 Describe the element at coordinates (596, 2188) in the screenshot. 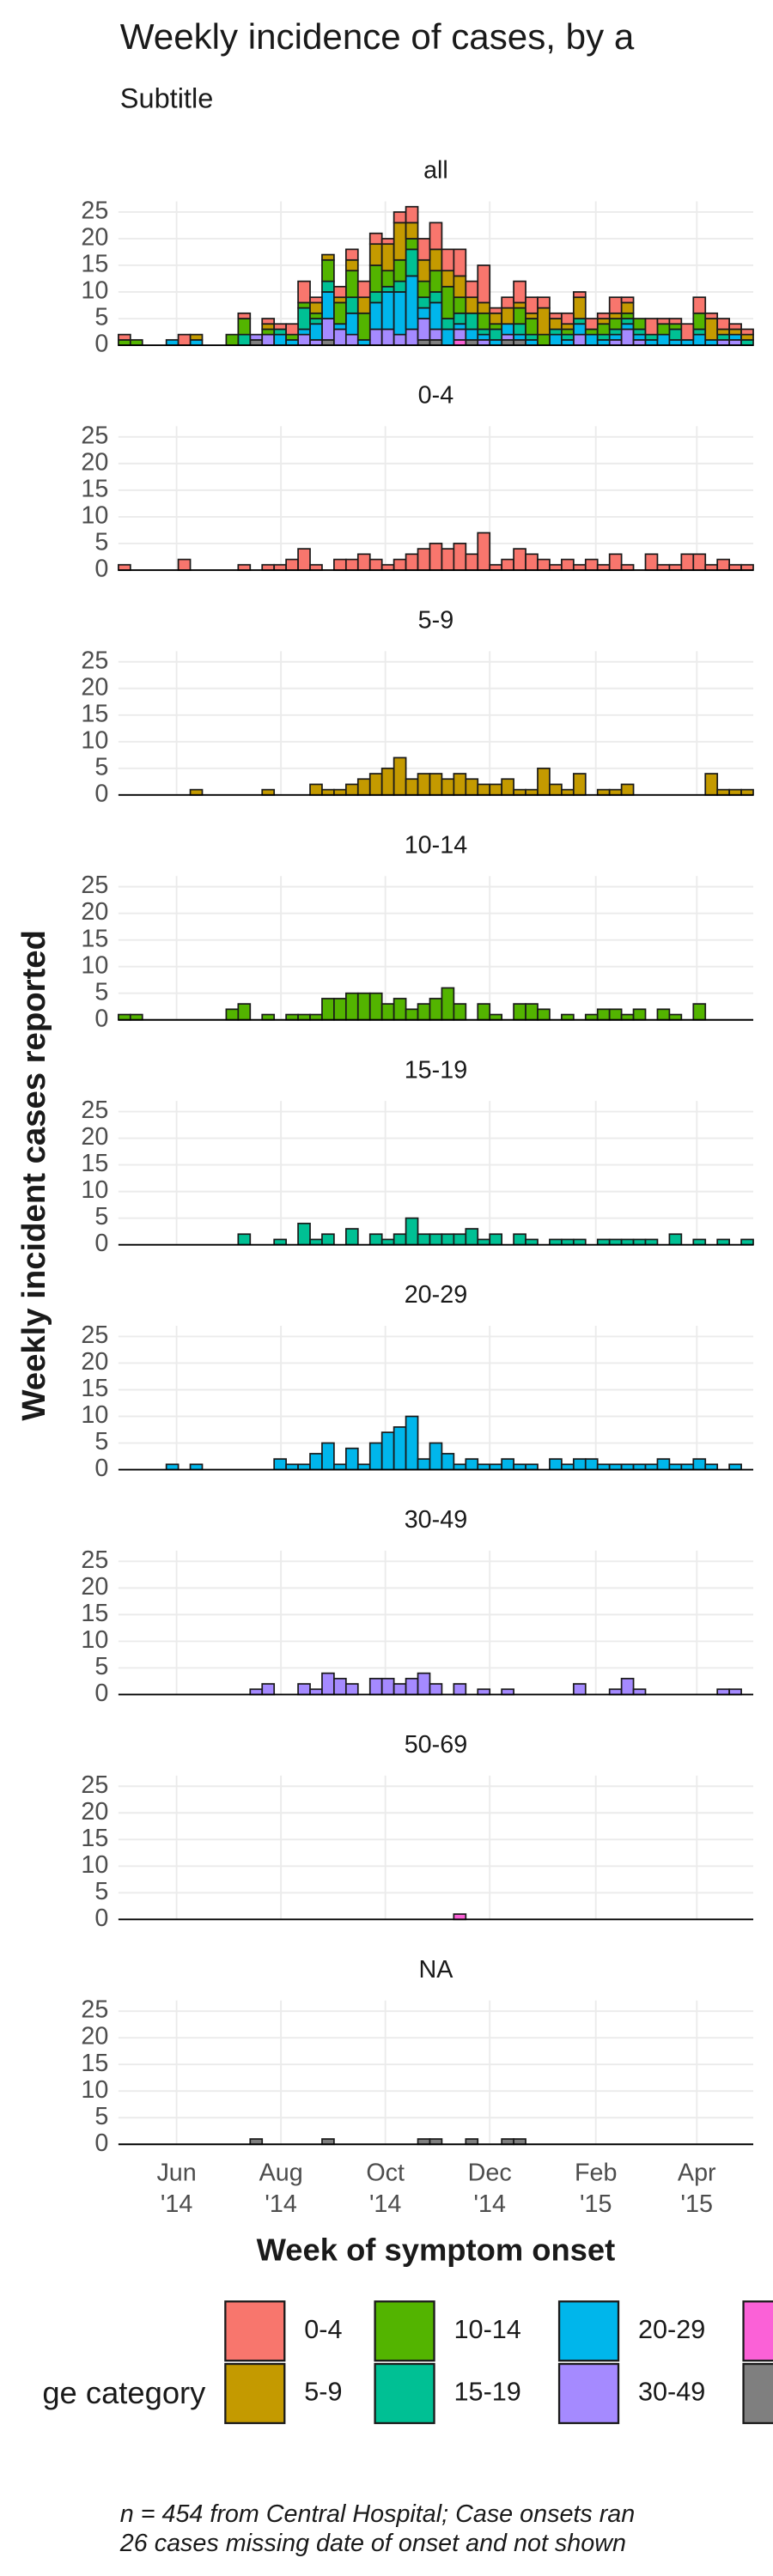

I see `x-tick-label: Feb '15` at that location.